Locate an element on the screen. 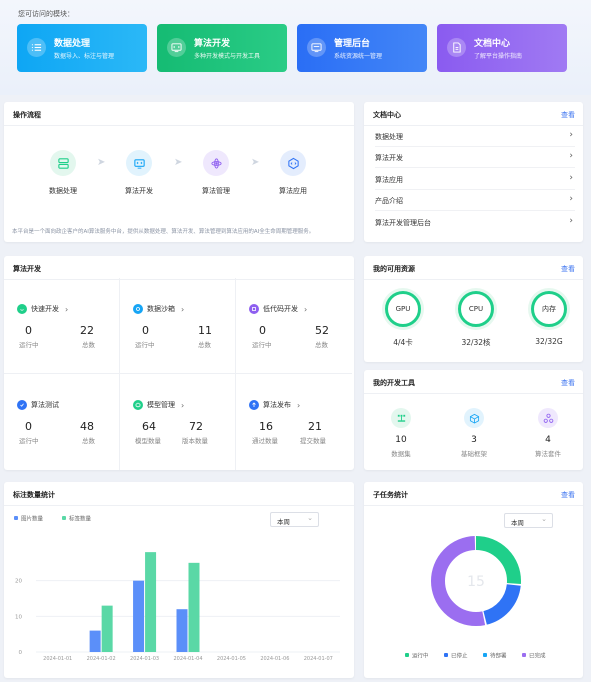  algo-cell-sandbox: 数据沙箱 › 0 11 运行中 总数 is located at coordinates (178, 326).